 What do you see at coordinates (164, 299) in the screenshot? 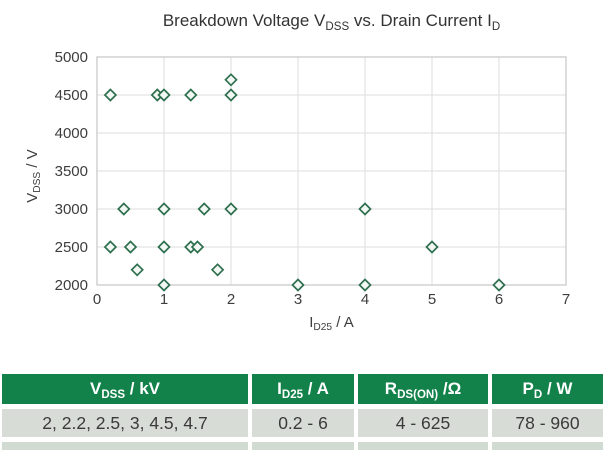
I see `x-tick-label: 1` at bounding box center [164, 299].